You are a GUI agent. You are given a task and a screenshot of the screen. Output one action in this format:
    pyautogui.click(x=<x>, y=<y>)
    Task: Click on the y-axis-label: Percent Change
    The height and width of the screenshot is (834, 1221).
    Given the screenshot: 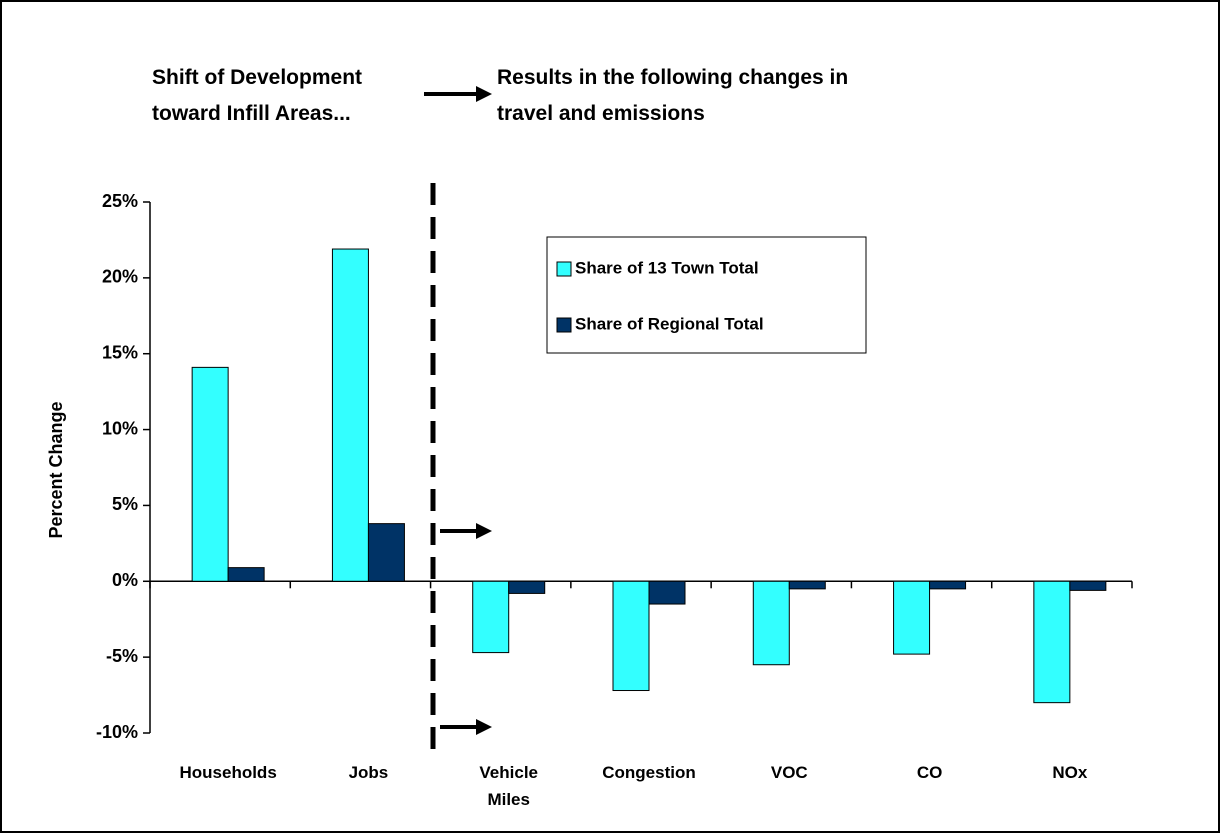 What is the action you would take?
    pyautogui.click(x=56, y=469)
    